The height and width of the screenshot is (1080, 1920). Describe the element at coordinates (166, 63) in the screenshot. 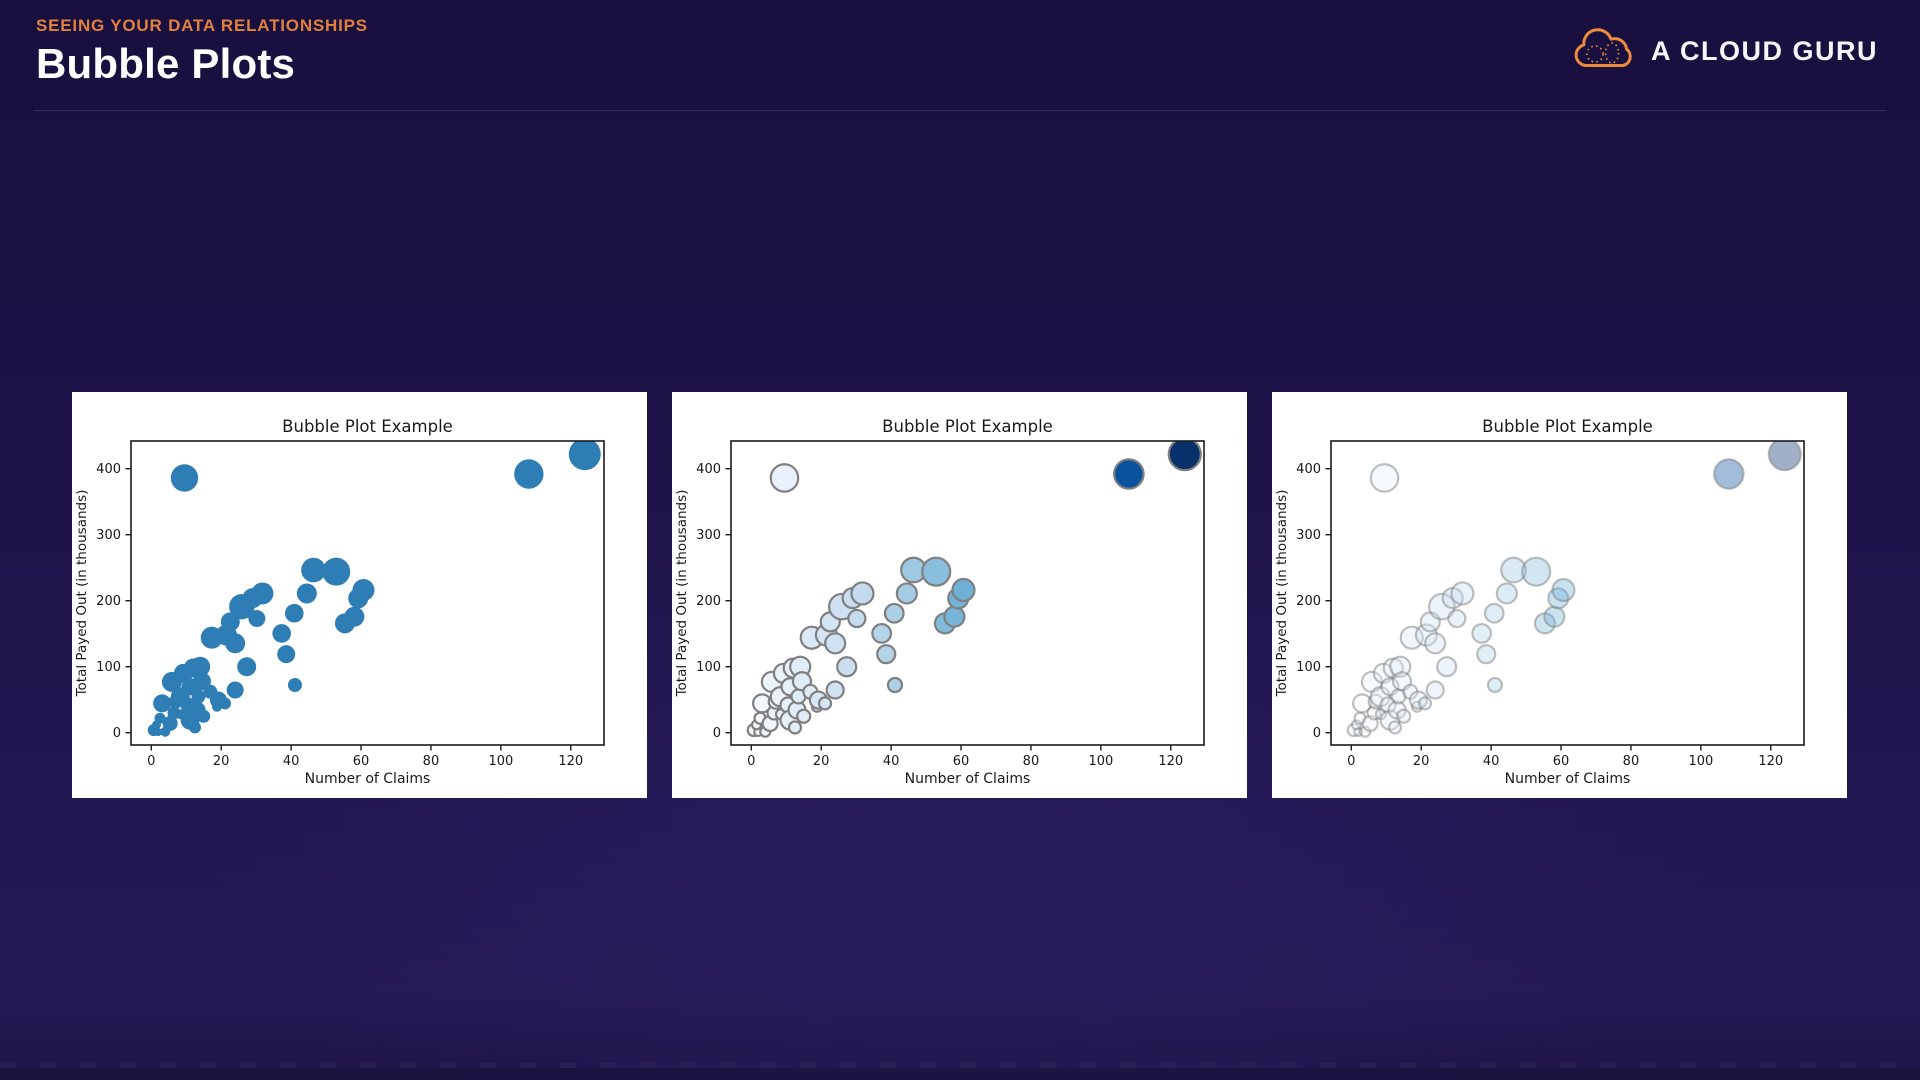

I see `page-title: Bubble Plots` at that location.